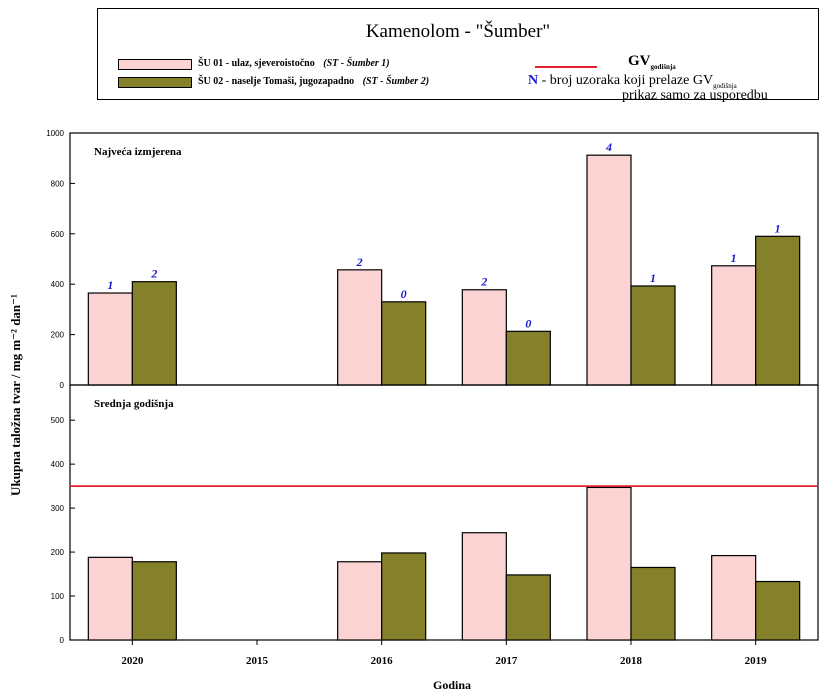 The height and width of the screenshot is (693, 831). What do you see at coordinates (566, 67) in the screenshot?
I see `gv-legend-line` at bounding box center [566, 67].